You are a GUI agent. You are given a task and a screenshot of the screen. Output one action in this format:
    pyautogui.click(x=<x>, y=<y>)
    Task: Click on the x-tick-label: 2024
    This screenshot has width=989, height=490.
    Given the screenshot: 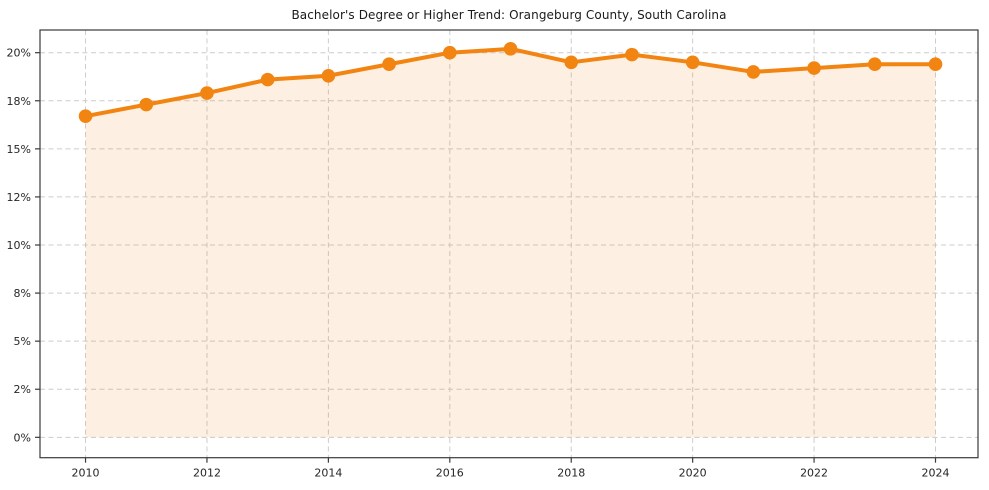 What is the action you would take?
    pyautogui.click(x=936, y=473)
    